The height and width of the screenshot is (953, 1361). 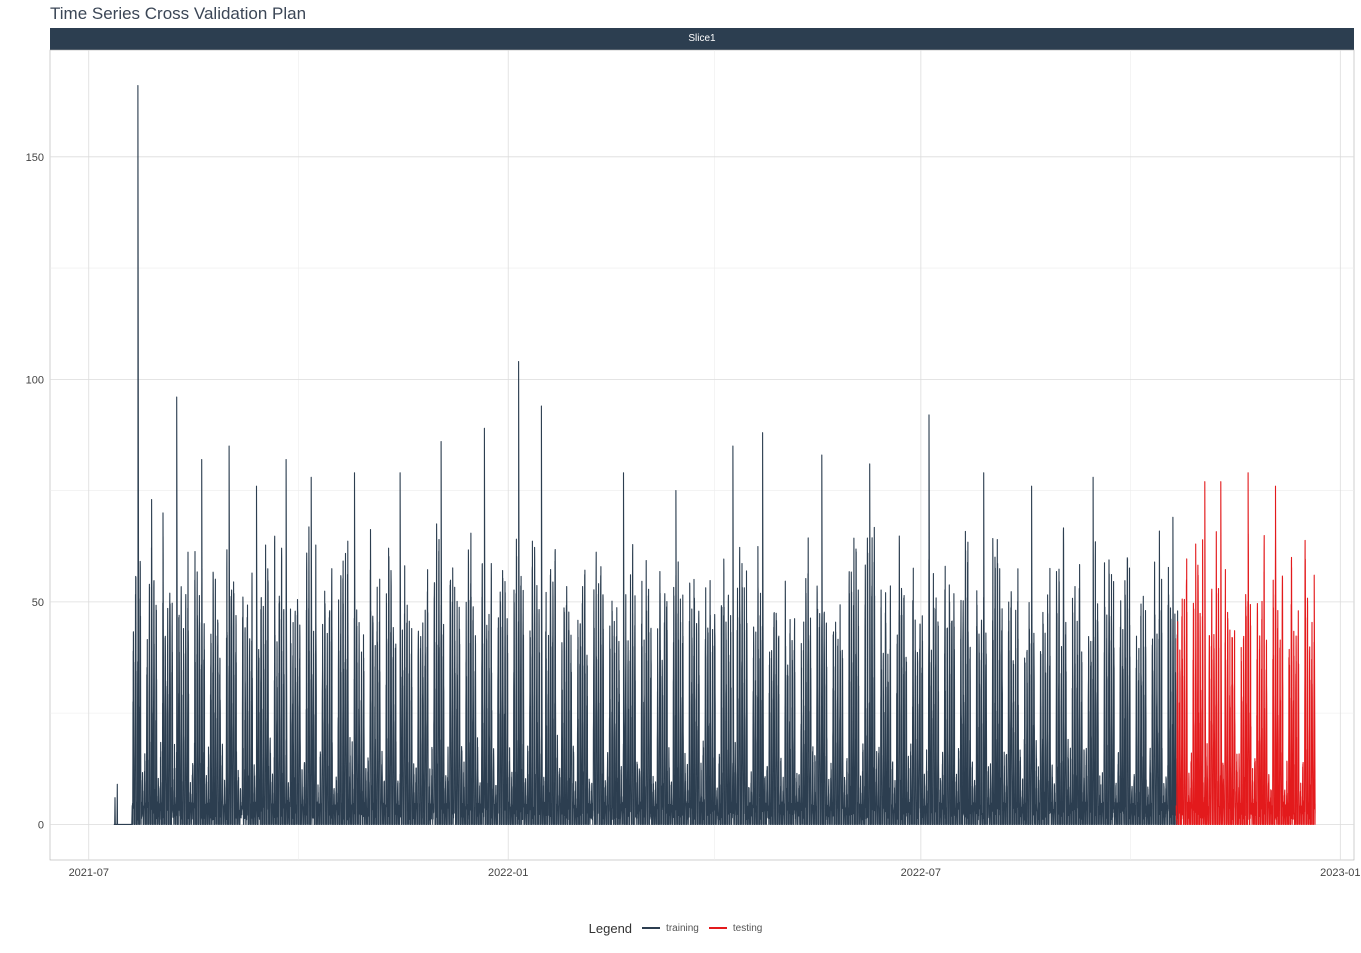 What do you see at coordinates (610, 928) in the screenshot?
I see `legend-title: Legend` at bounding box center [610, 928].